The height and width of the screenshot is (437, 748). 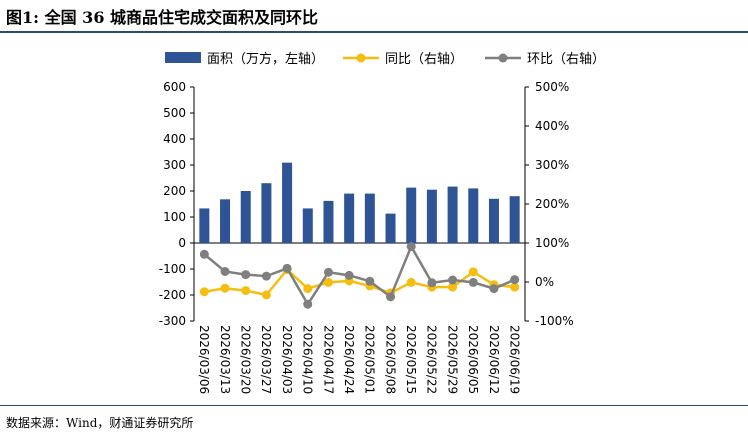 I want to click on x-tick-label: 2026/04/10, so click(x=308, y=359).